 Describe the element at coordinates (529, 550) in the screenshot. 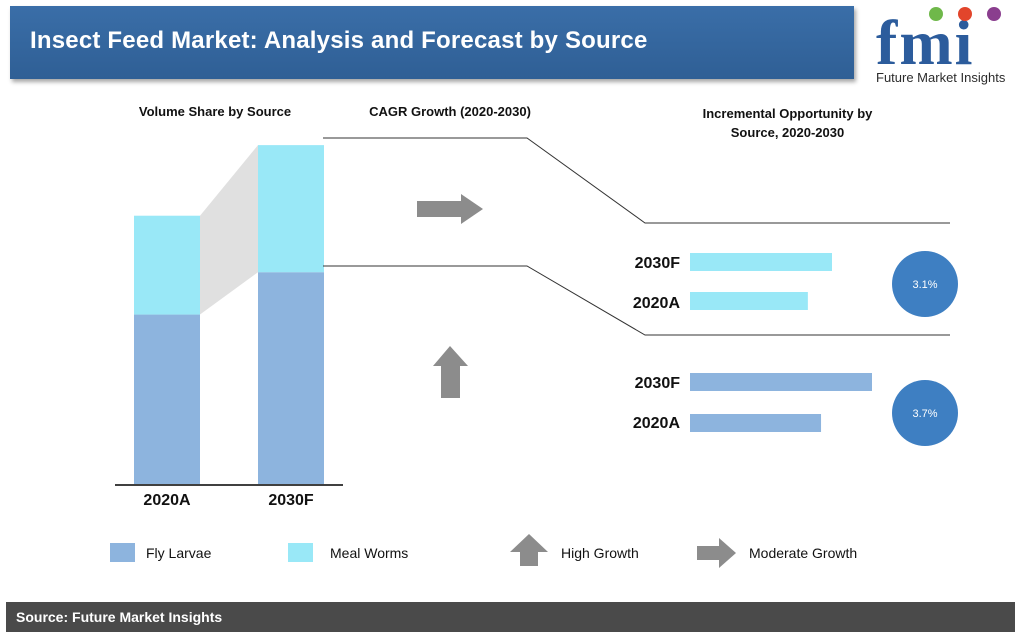

I see `legend-high-growth-arrow-icon` at that location.